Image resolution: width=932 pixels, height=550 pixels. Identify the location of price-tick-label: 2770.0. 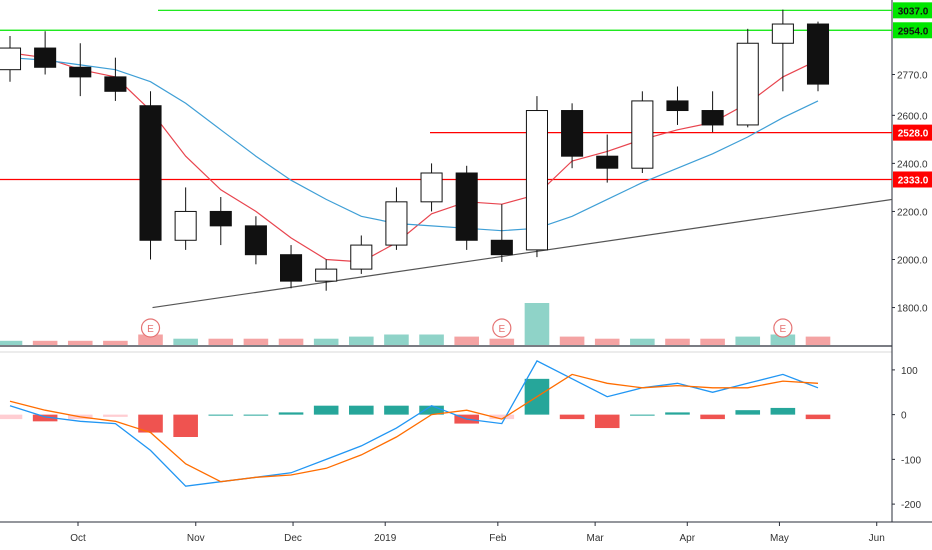
(912, 75).